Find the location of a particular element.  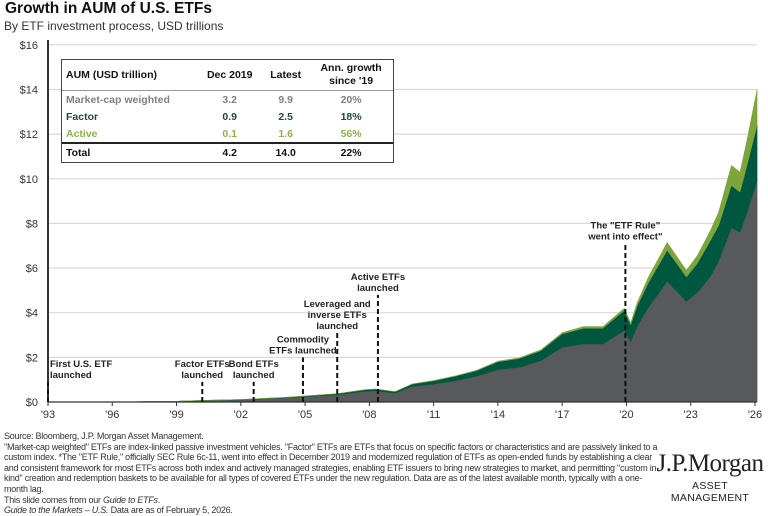

table-row: Factor 0.9 2.5 18% is located at coordinates (227, 116).